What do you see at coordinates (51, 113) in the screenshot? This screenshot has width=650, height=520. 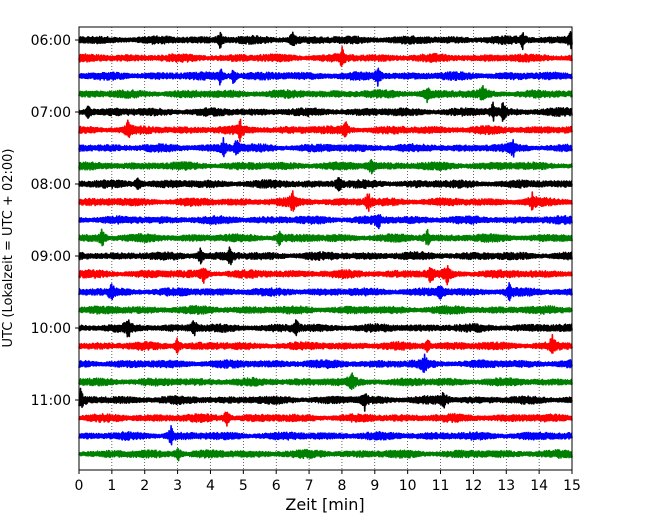 I see `y-tick-label: 07:00` at bounding box center [51, 113].